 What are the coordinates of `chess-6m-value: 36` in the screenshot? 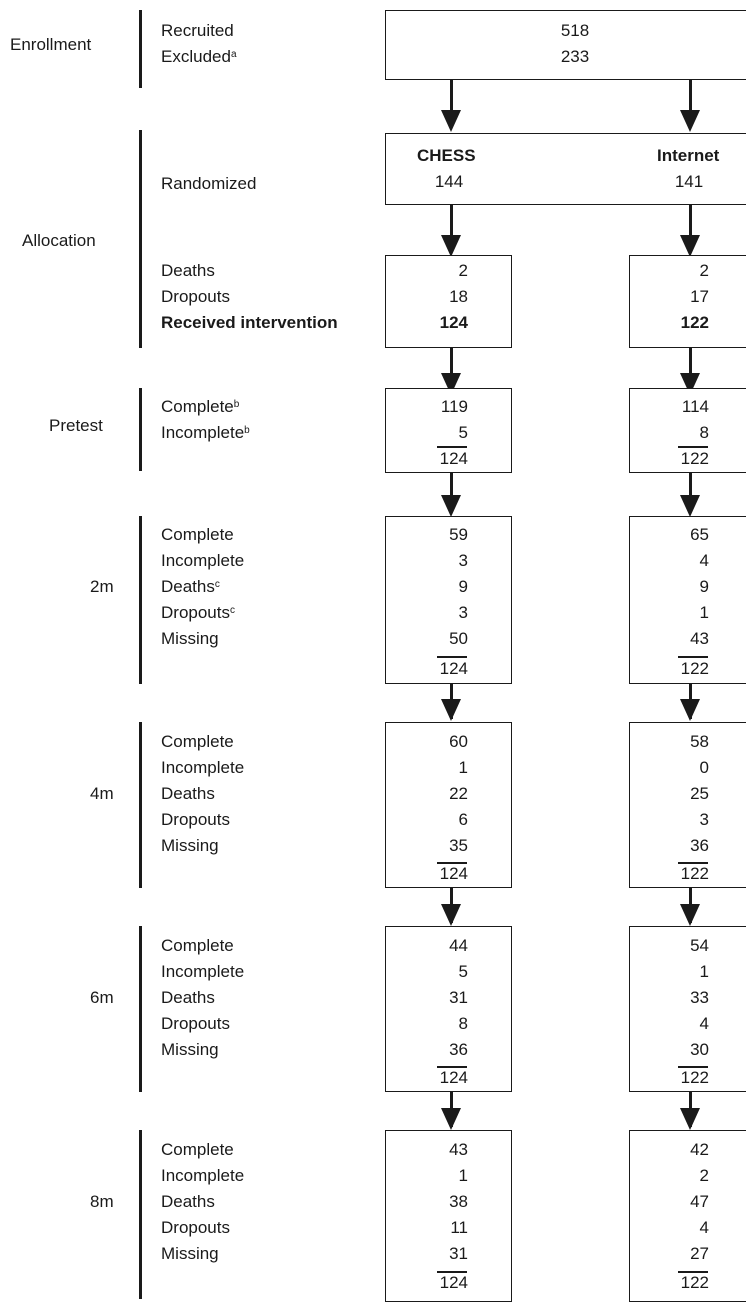 It's located at (458, 1049).